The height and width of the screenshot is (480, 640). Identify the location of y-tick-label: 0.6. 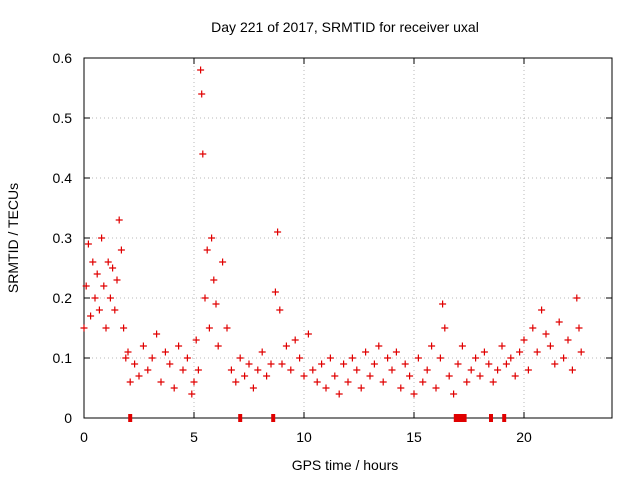
(63, 58).